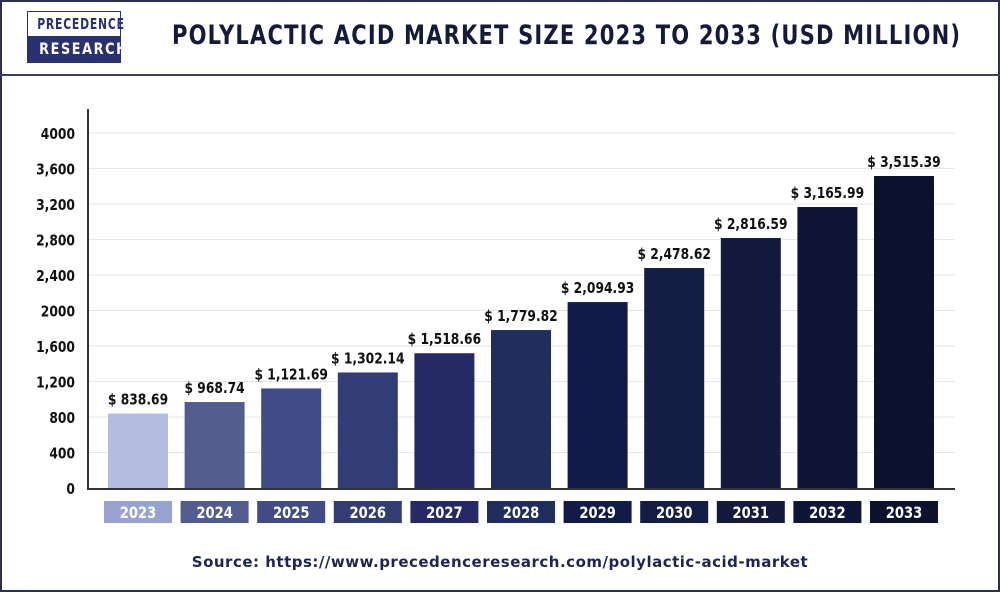  Describe the element at coordinates (58, 311) in the screenshot. I see `y-tick-label: 2000` at that location.